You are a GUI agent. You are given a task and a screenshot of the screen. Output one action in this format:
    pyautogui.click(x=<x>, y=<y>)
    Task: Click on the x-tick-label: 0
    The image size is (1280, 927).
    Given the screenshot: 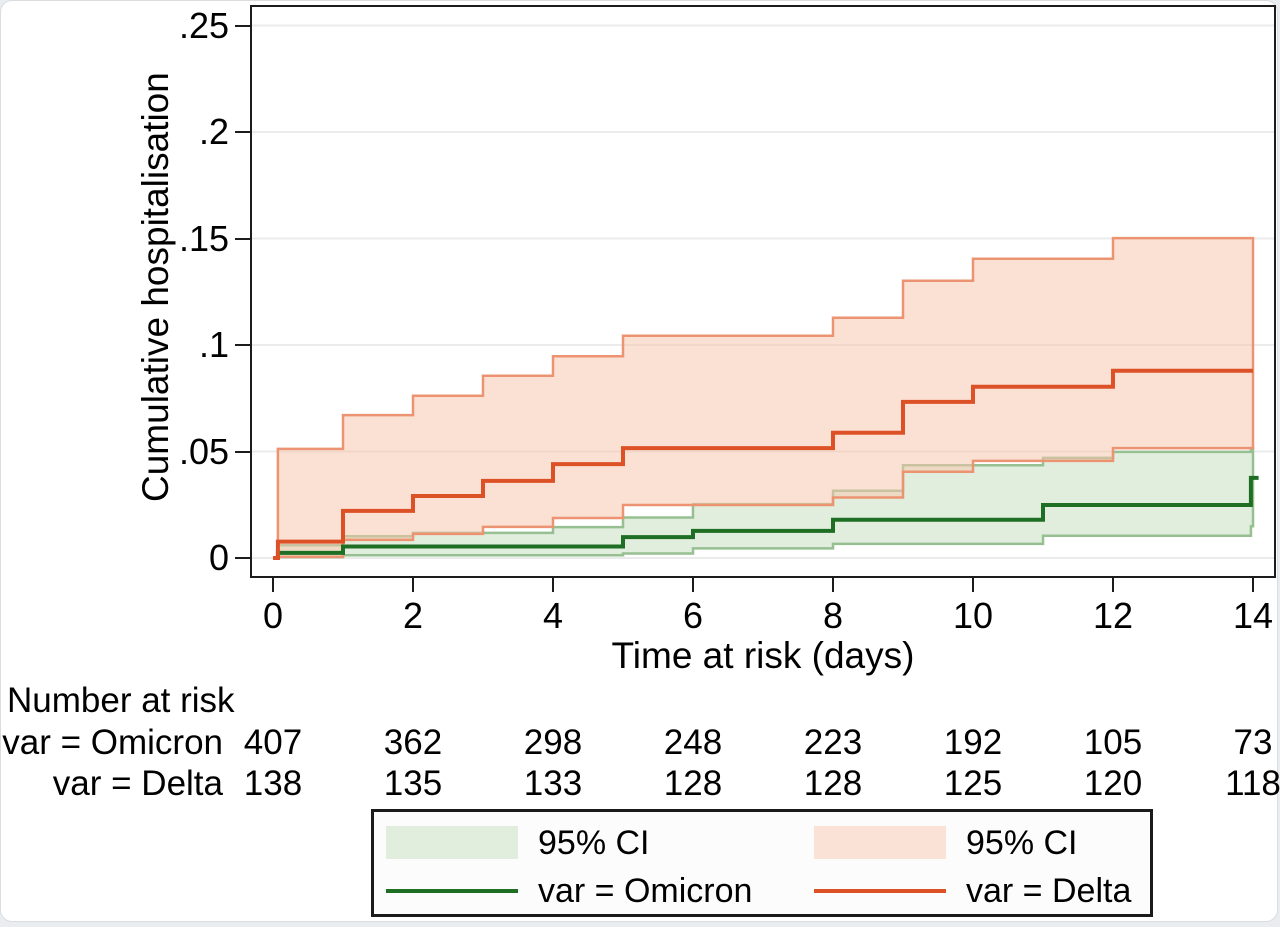 What is the action you would take?
    pyautogui.click(x=273, y=615)
    